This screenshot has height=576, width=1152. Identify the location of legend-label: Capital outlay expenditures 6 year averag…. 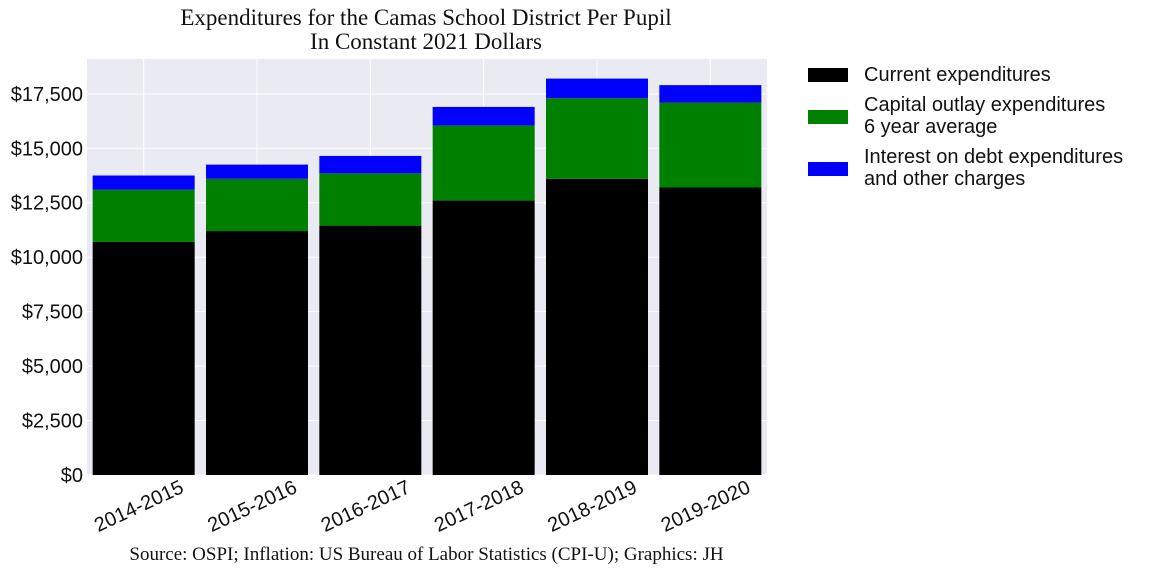
(984, 116).